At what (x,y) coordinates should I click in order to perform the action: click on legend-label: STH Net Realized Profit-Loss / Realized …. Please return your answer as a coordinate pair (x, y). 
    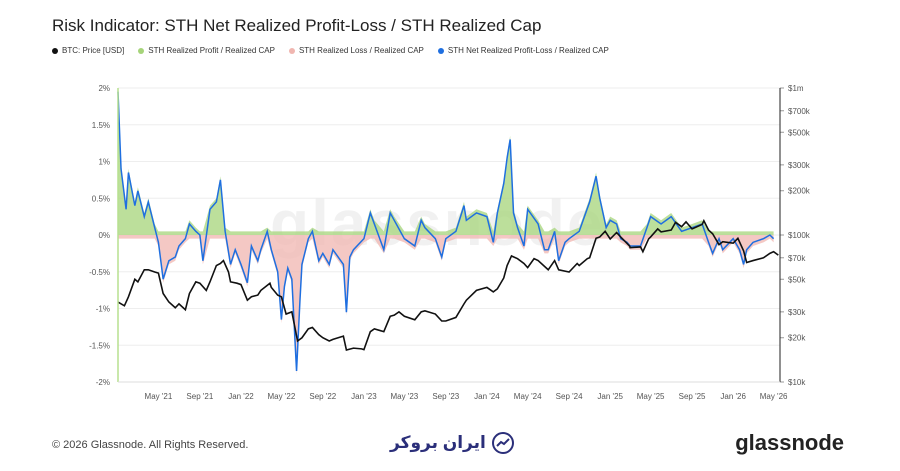
    Looking at the image, I should click on (528, 50).